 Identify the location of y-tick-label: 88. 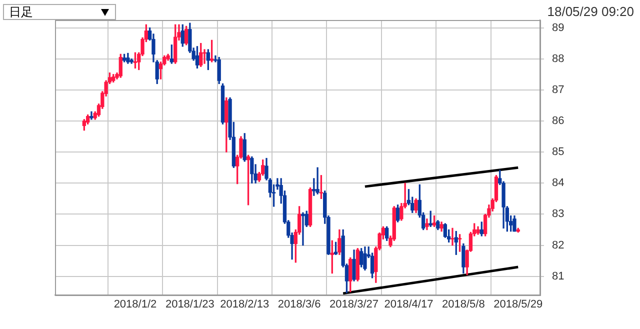
(558, 58).